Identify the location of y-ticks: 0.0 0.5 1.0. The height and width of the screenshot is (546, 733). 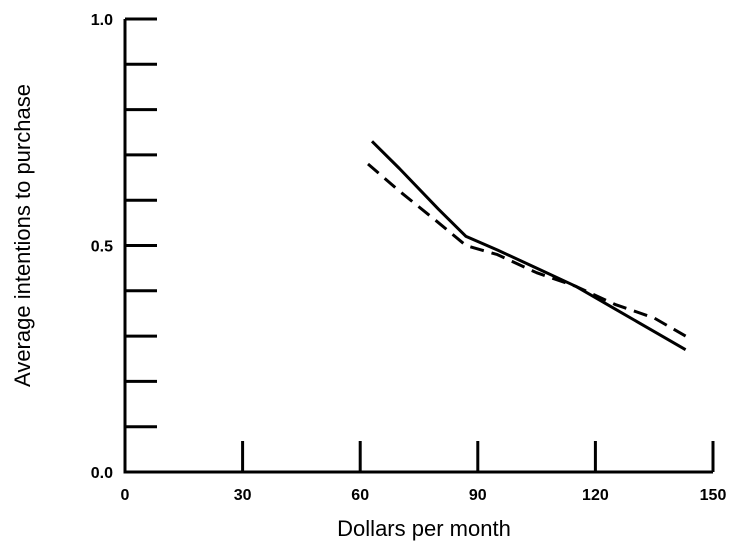
(124, 247).